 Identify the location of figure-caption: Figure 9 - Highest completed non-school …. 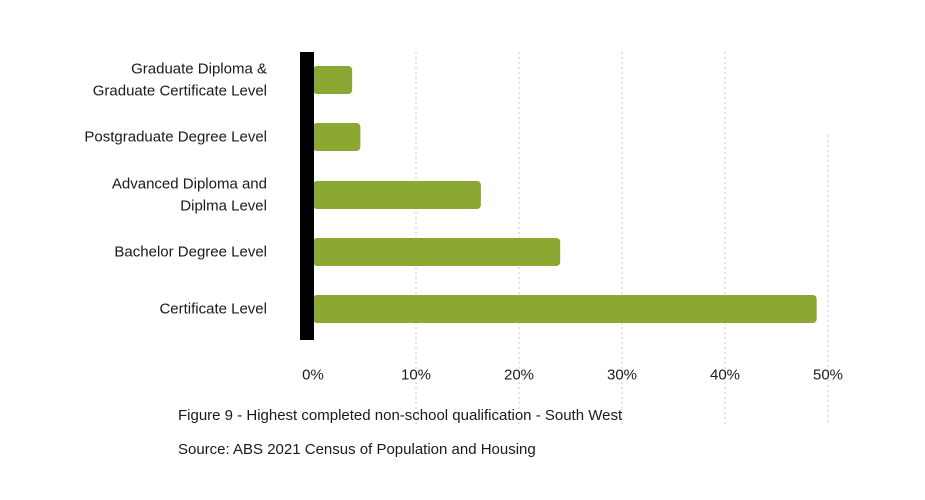
(400, 415).